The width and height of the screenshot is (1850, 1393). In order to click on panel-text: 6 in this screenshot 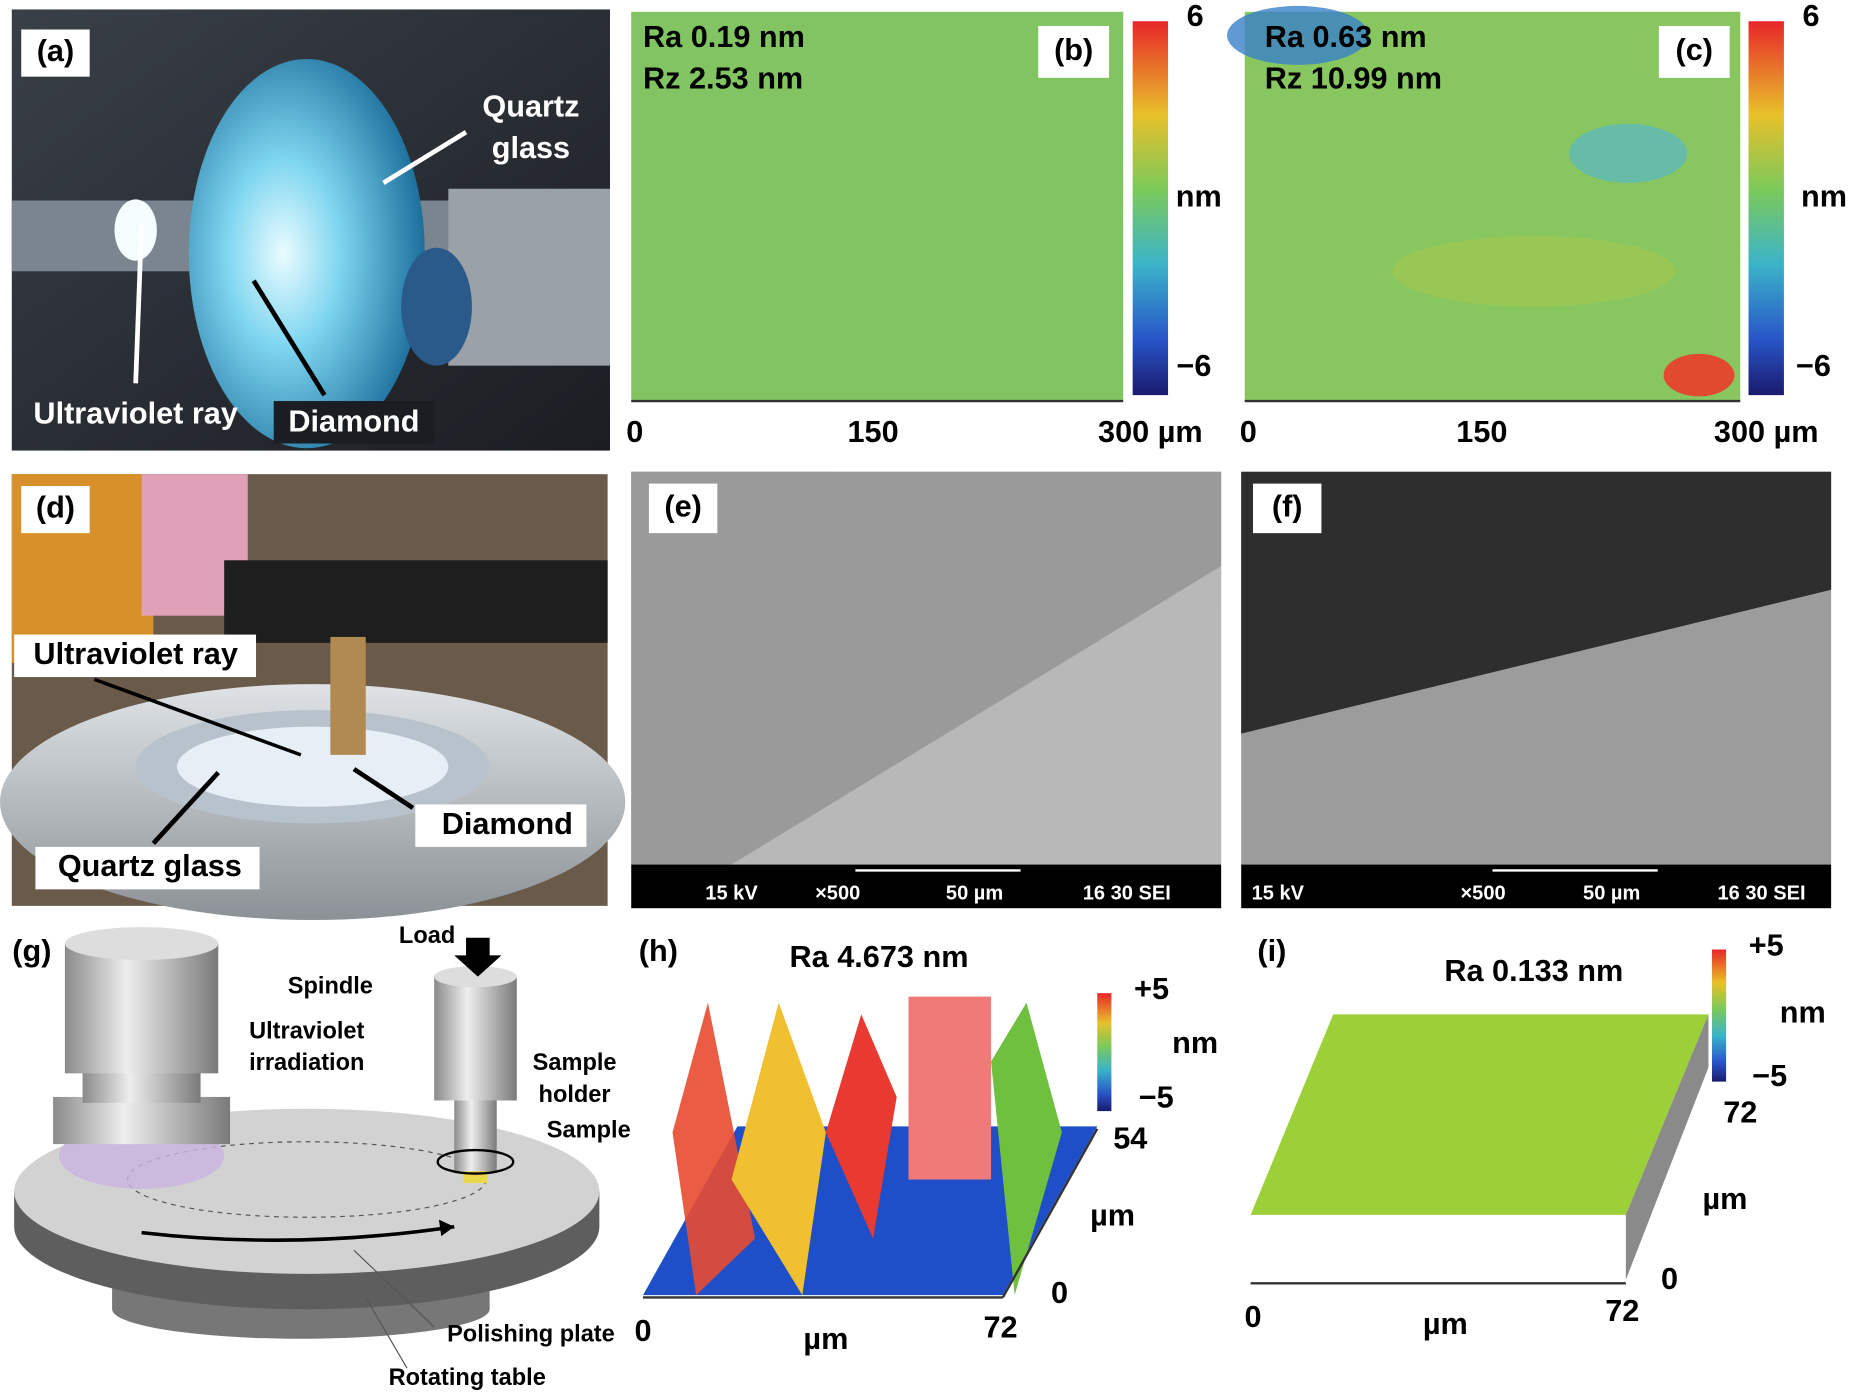, I will do `click(1195, 16)`.